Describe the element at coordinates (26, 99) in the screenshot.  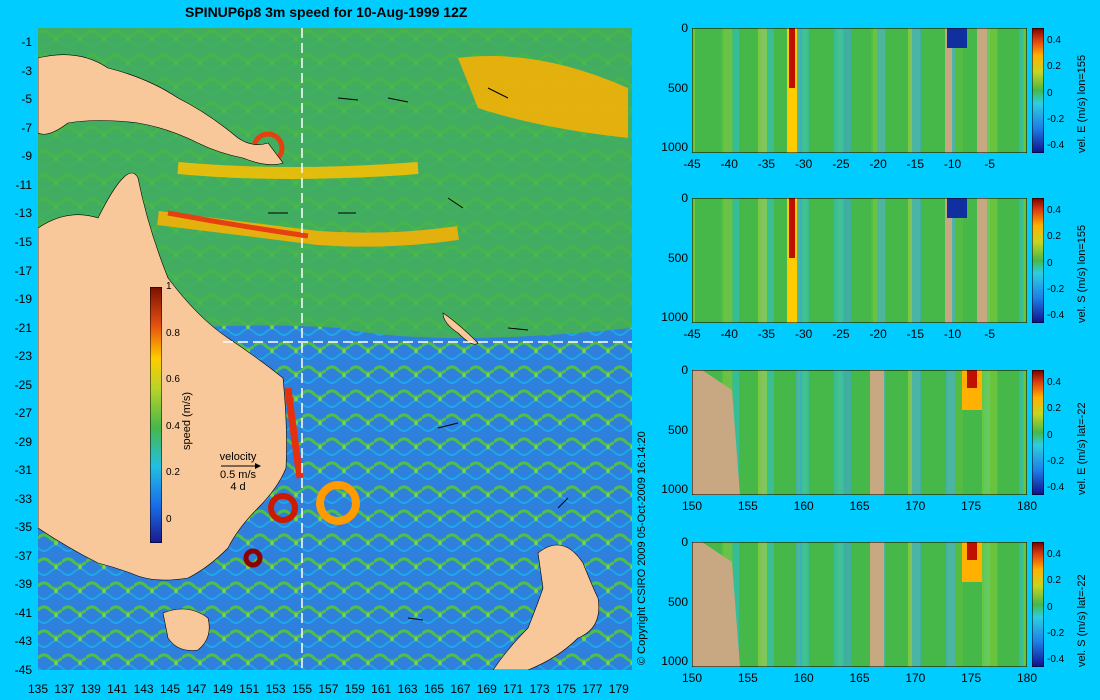
I see `lat-tick-label: -5` at that location.